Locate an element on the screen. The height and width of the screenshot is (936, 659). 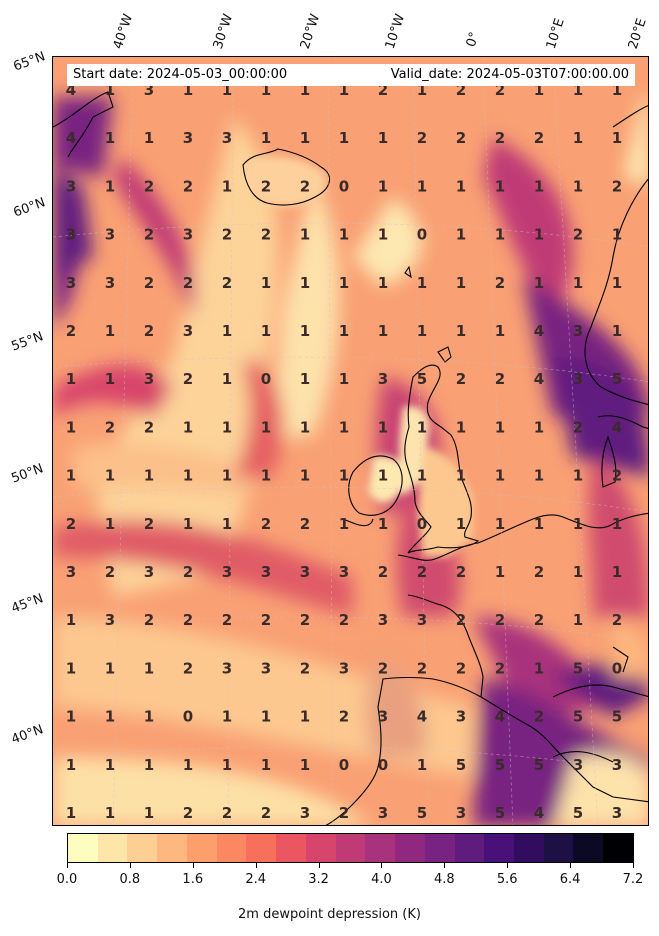
lon-label-20w: 20°W is located at coordinates (310, 31).